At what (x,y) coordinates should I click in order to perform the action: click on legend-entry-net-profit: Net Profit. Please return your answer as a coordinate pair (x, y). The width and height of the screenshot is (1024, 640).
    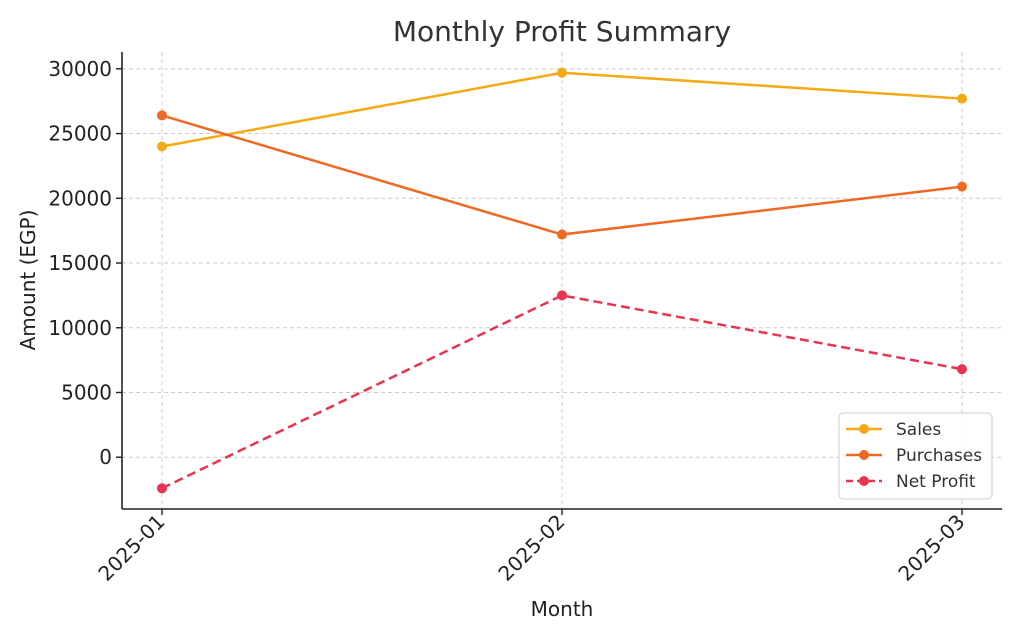
    Looking at the image, I should click on (911, 482).